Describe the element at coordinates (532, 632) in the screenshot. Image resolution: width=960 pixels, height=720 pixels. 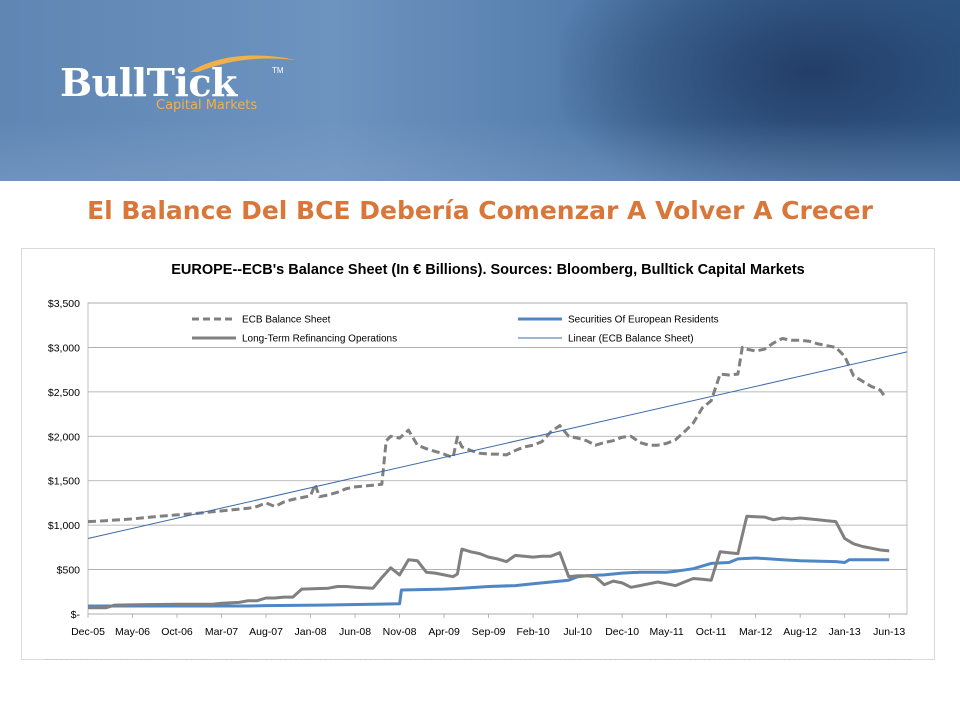
I see `x-tick-label: Feb-10` at that location.